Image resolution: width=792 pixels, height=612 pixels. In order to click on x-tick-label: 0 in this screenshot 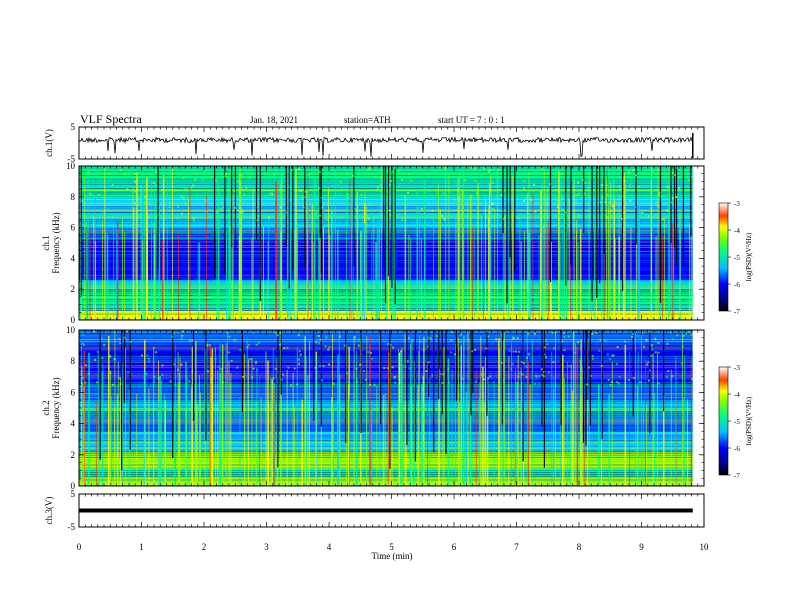, I will do `click(79, 547)`.